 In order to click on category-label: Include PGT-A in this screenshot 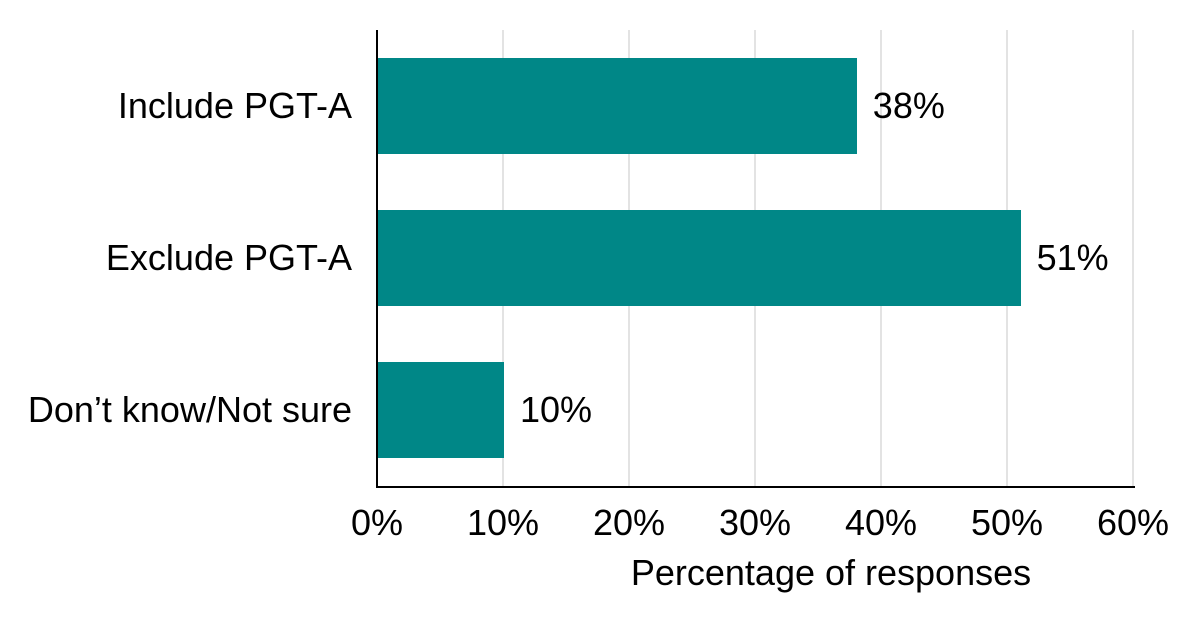, I will do `click(234, 105)`.